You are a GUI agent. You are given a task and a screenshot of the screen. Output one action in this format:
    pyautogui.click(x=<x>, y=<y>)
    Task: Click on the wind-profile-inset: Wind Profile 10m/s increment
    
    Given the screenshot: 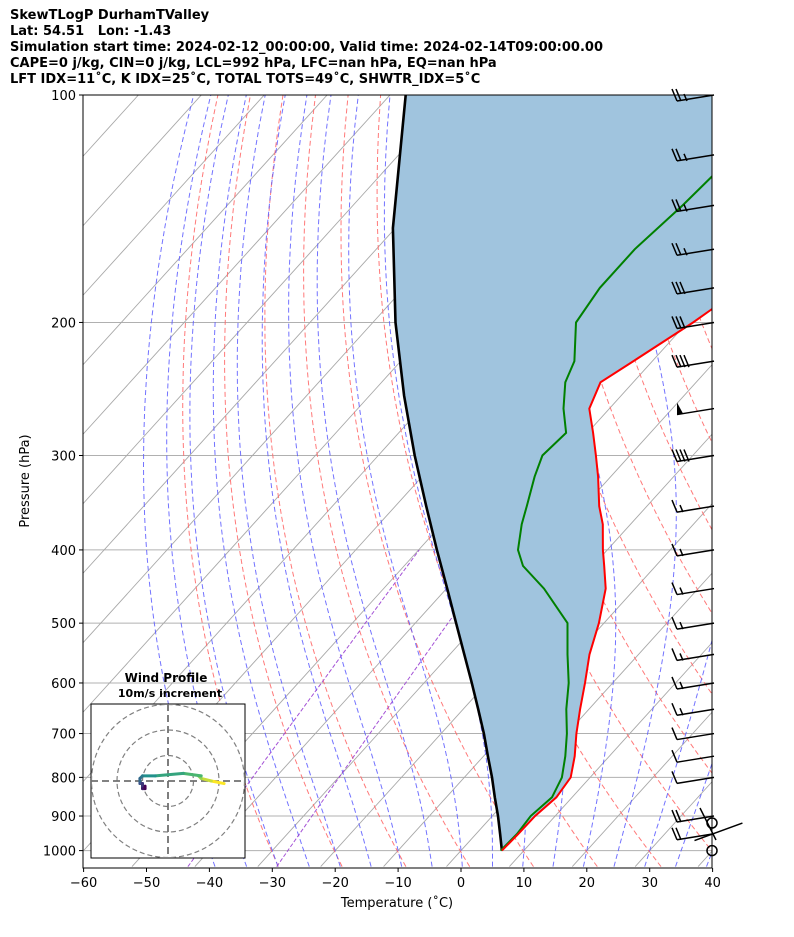 What is the action you would take?
    pyautogui.click(x=168, y=765)
    